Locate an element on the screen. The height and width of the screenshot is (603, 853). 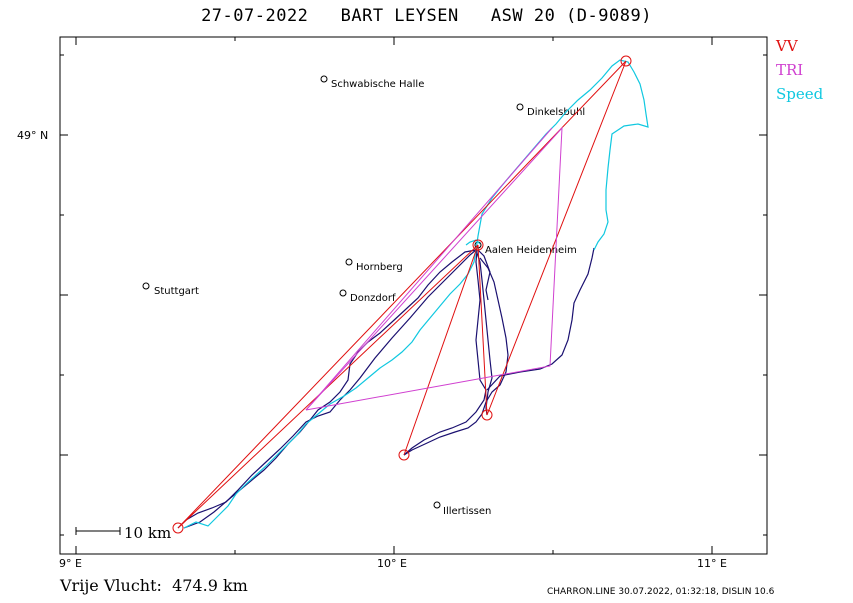
scale-bar: 10 km is located at coordinates (123, 533).